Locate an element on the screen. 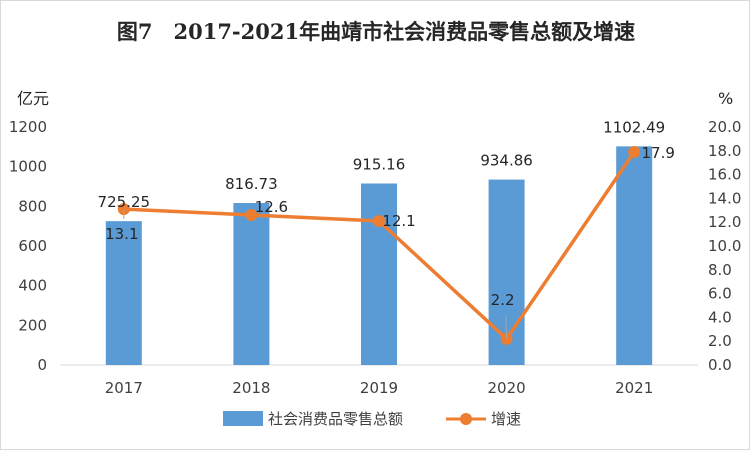  bar-2021 is located at coordinates (634, 255).